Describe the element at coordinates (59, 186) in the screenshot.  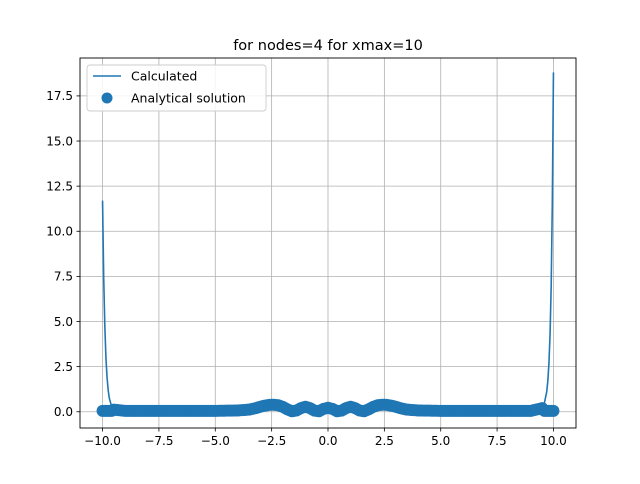
I see `y-tick-label: 12.5` at that location.